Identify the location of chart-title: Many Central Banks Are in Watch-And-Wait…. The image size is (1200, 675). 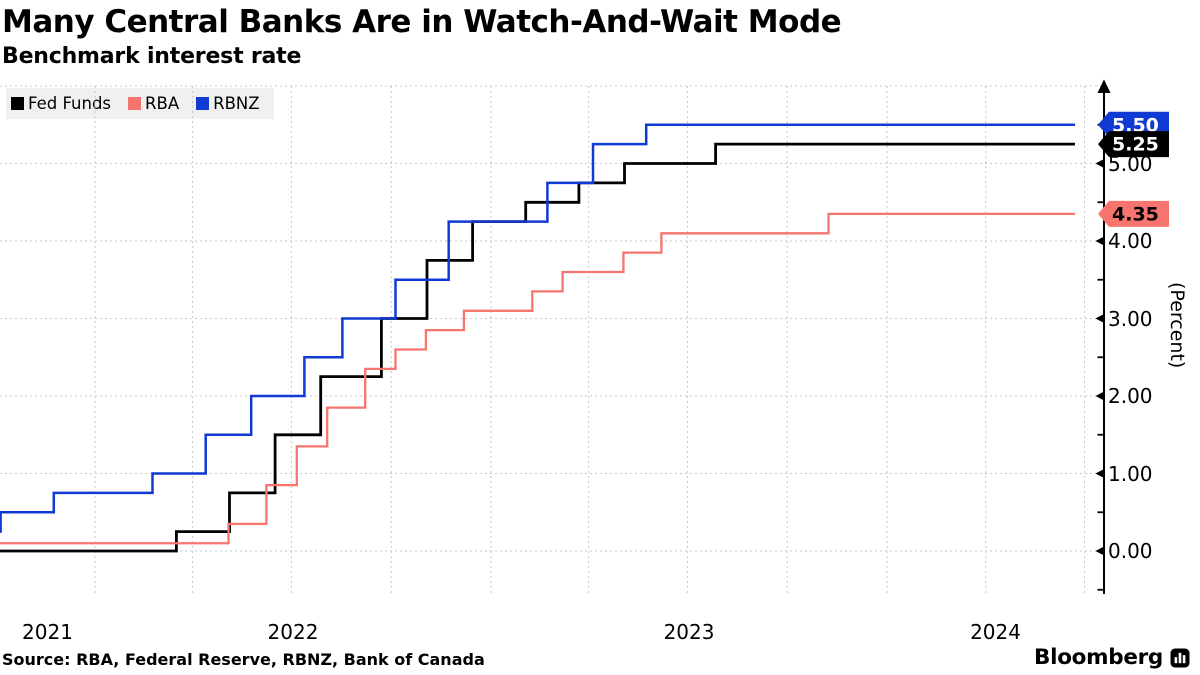
(422, 22).